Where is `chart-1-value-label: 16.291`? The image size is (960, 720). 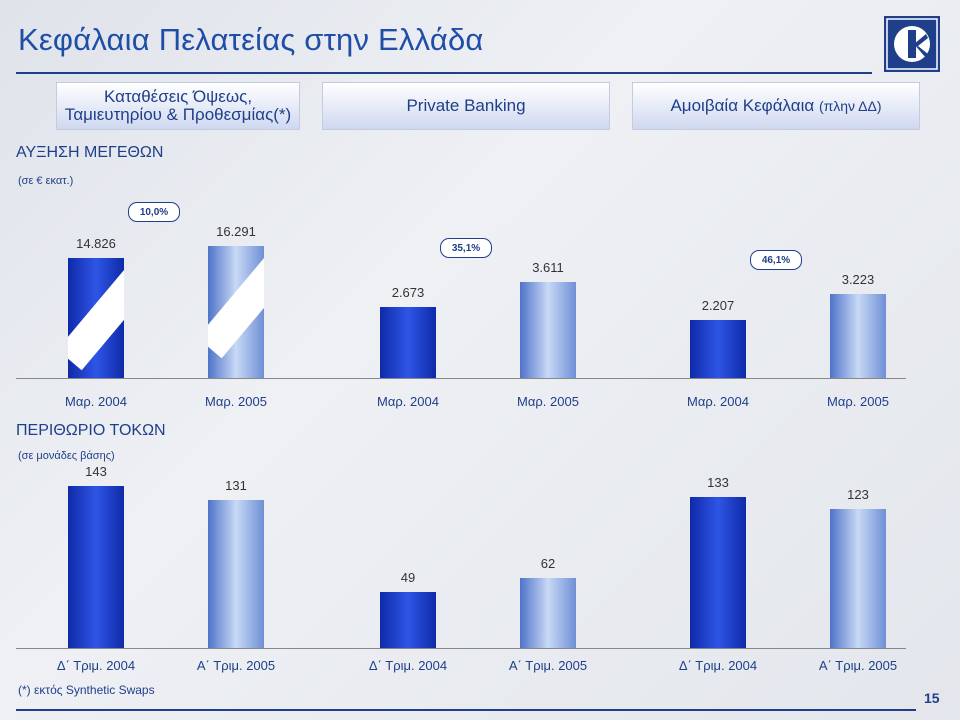
chart-1-value-label: 16.291 is located at coordinates (236, 231).